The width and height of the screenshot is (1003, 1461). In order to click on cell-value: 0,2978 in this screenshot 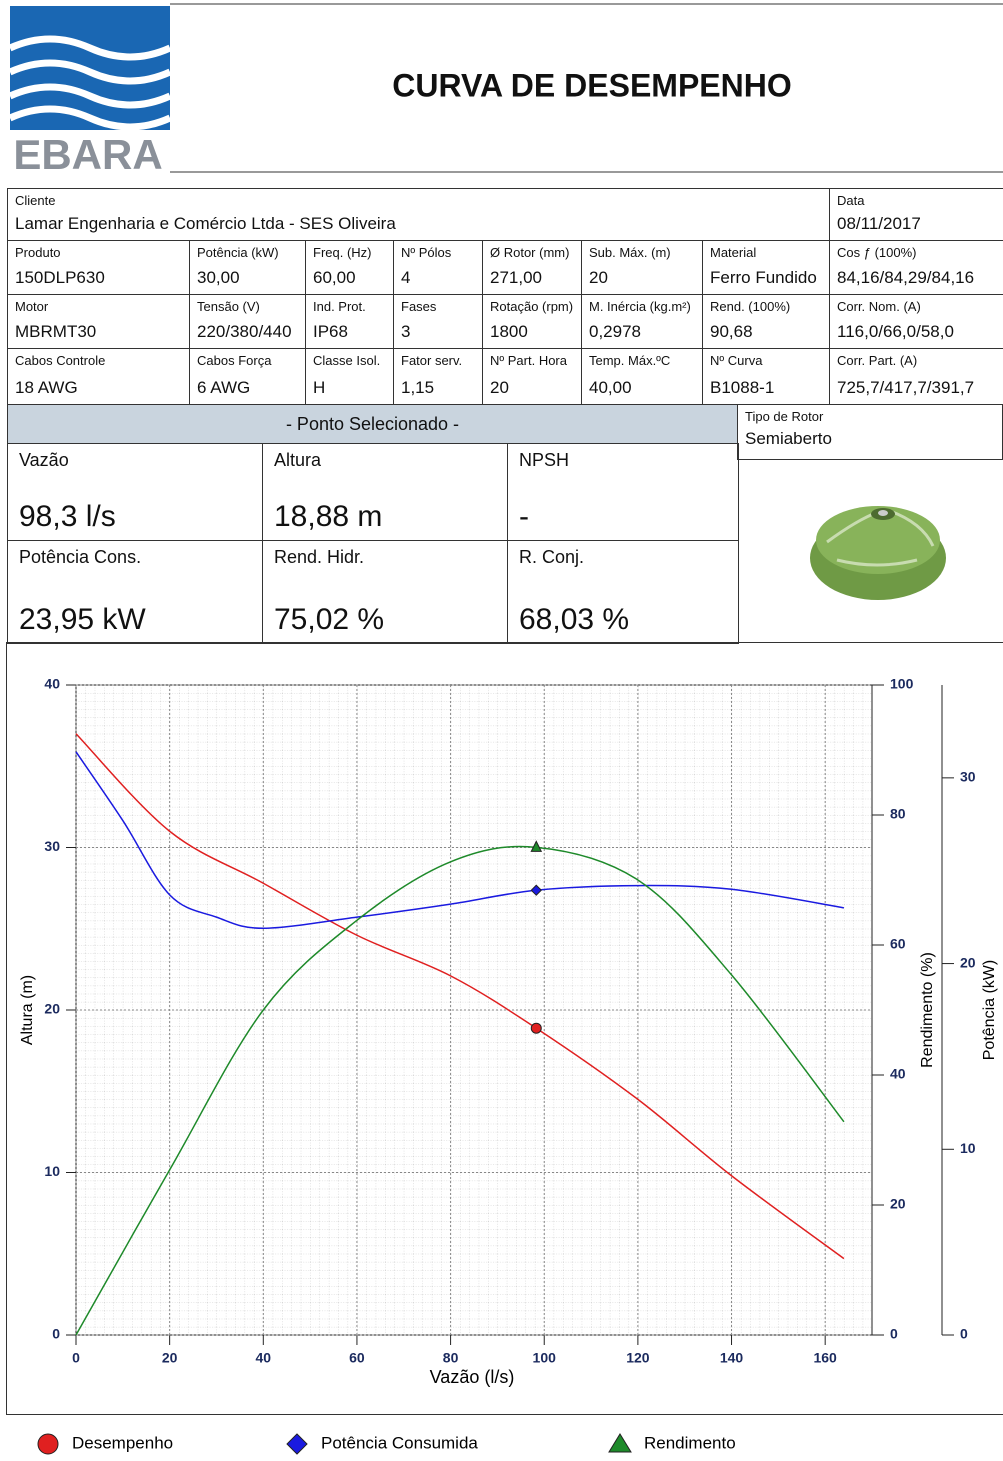, I will do `click(615, 331)`.